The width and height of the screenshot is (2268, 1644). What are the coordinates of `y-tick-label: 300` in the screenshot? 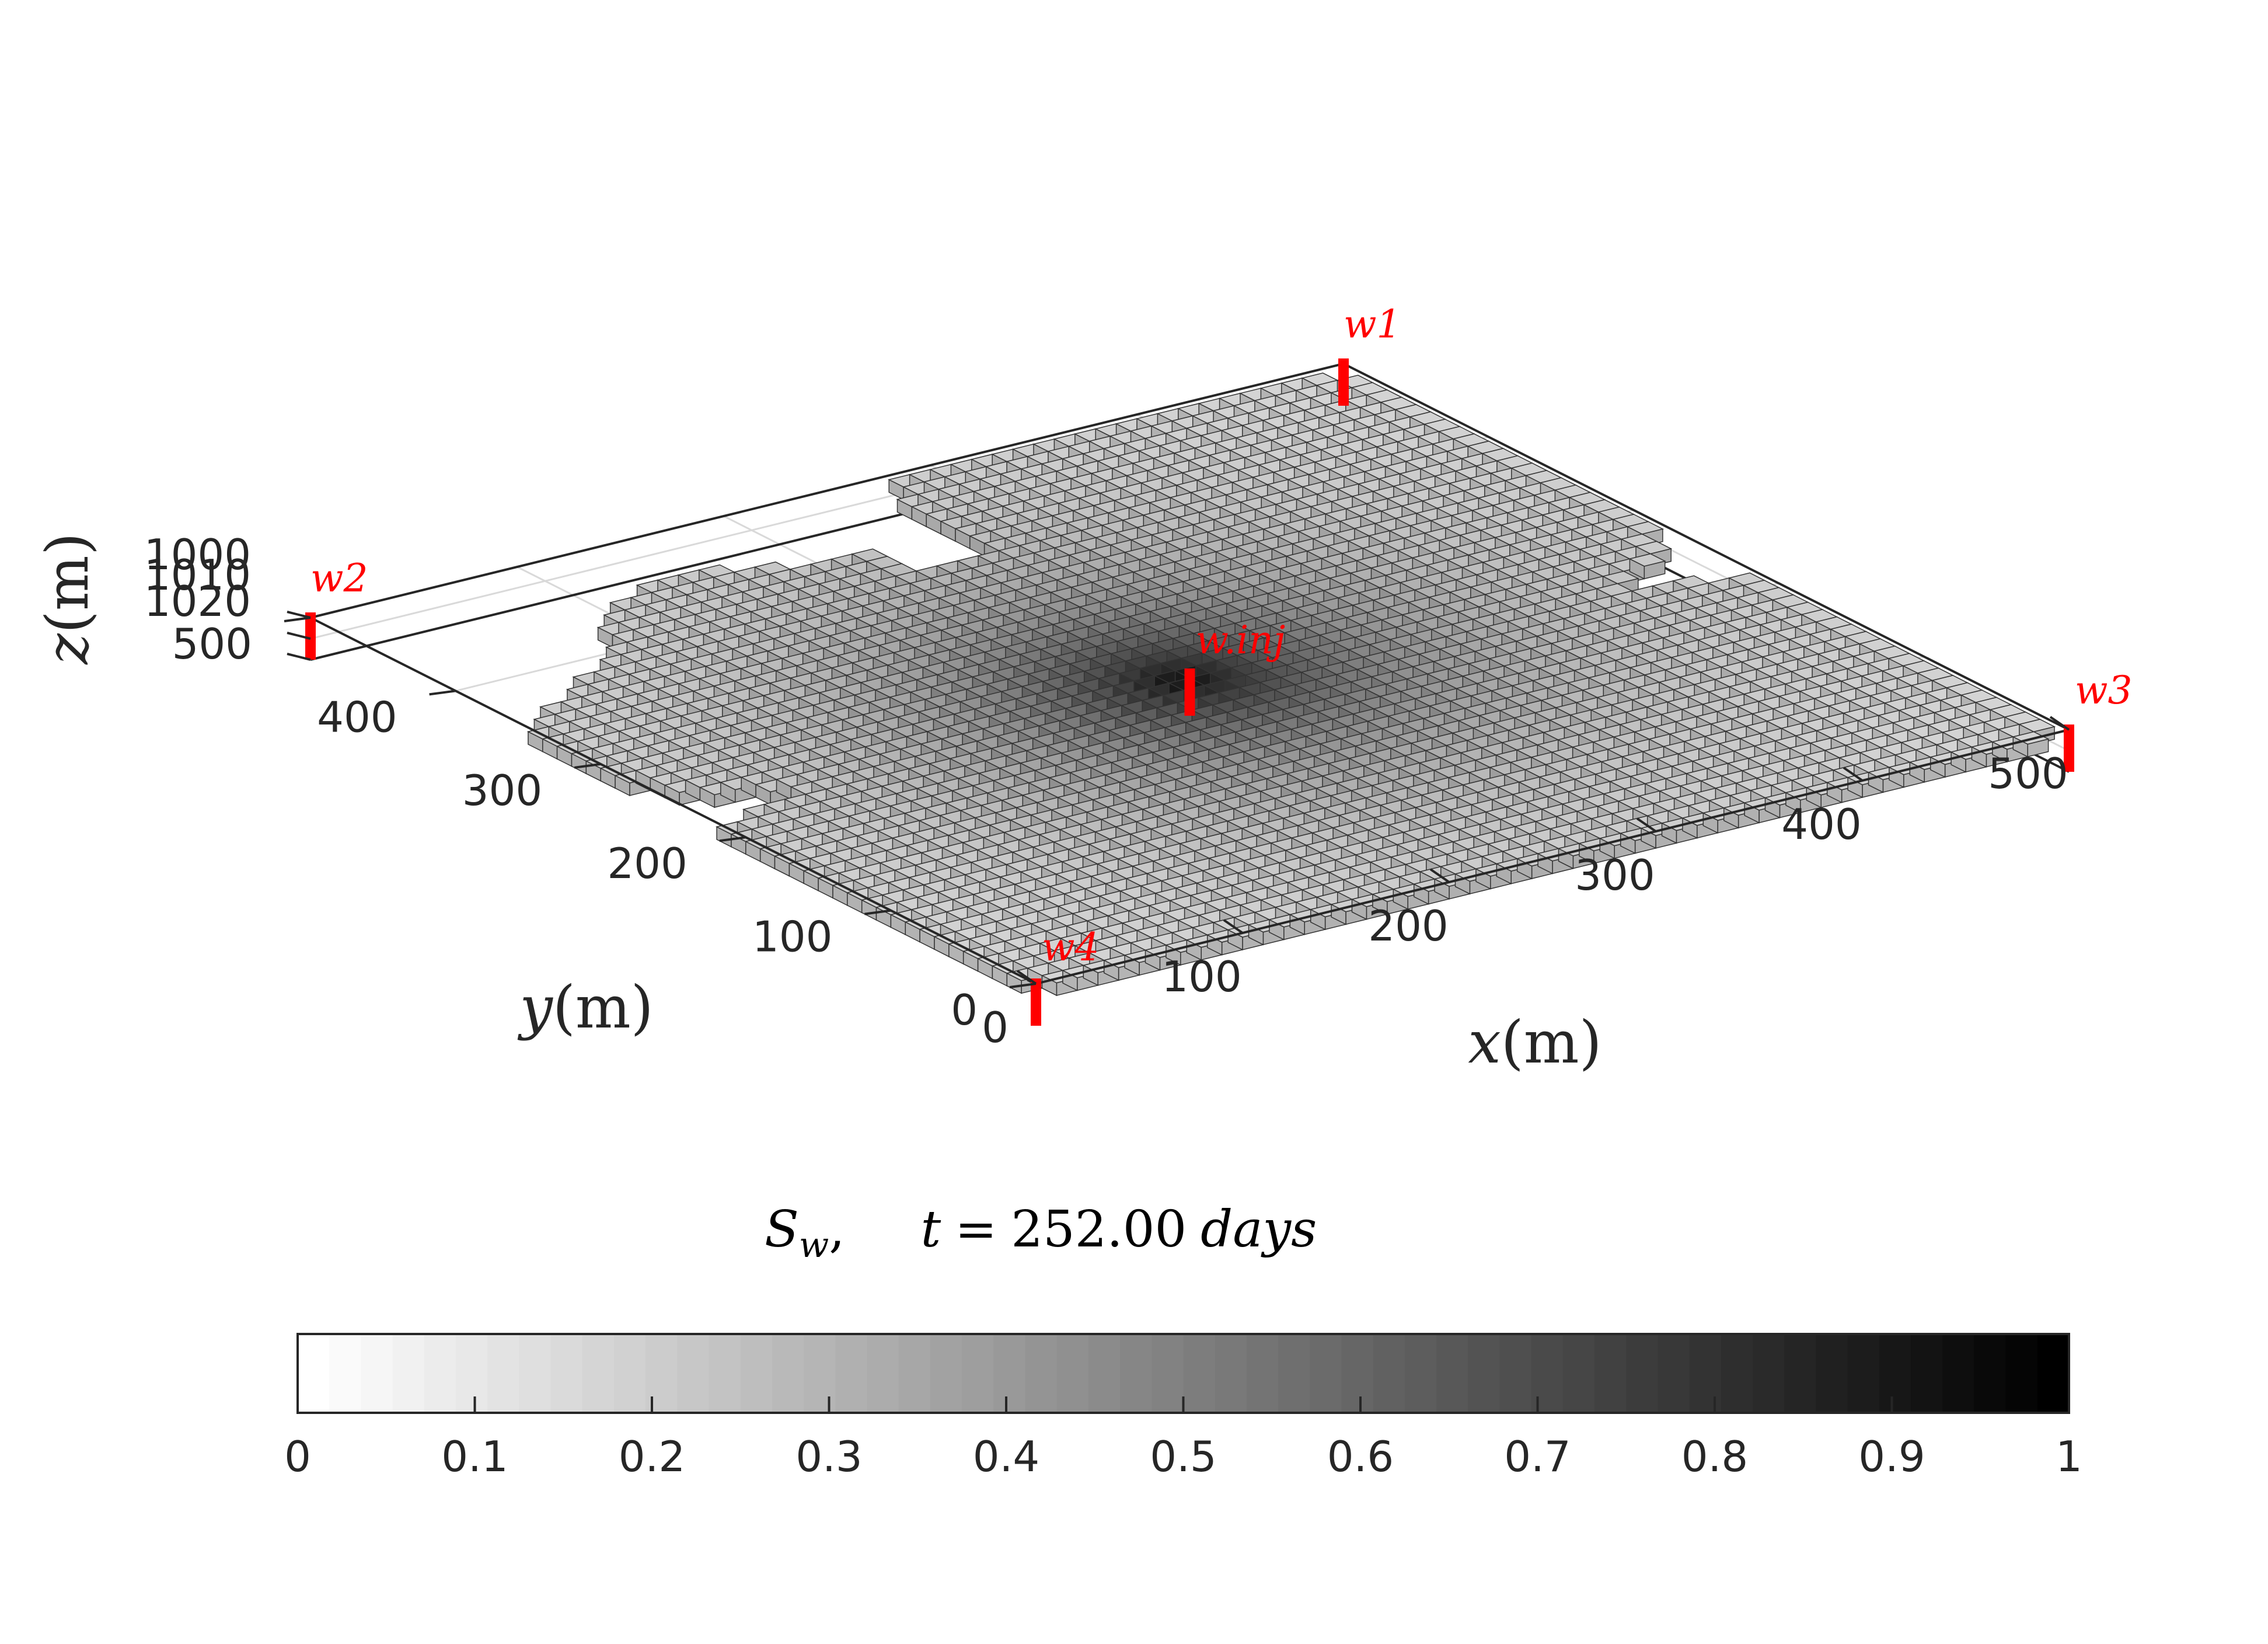 It's located at (502, 790).